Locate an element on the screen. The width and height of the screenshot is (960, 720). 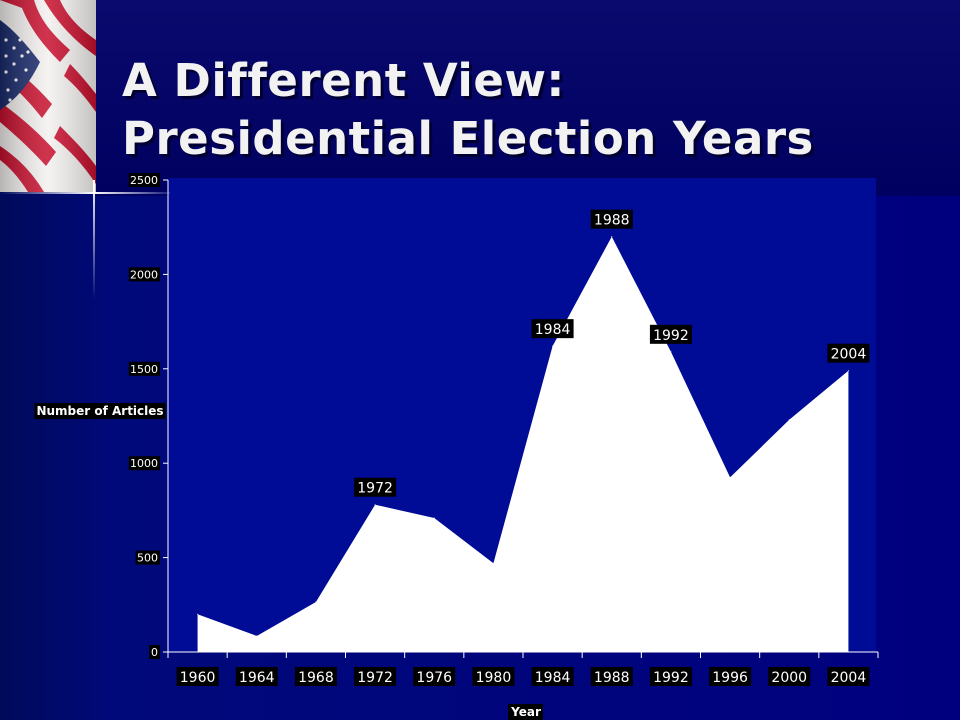
data-label-1992: 1992 is located at coordinates (671, 336).